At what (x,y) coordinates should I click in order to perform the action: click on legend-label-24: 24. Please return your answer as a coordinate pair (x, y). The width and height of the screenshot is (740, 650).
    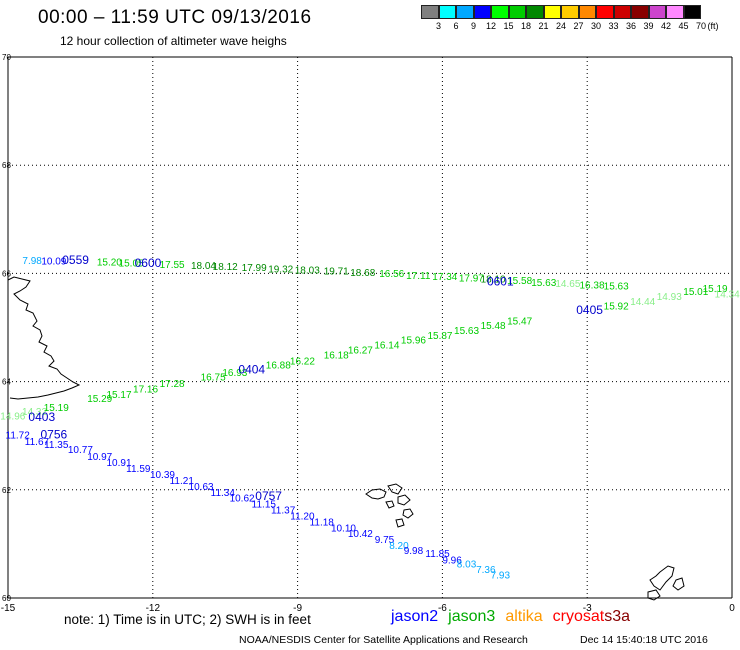
    Looking at the image, I should click on (561, 26).